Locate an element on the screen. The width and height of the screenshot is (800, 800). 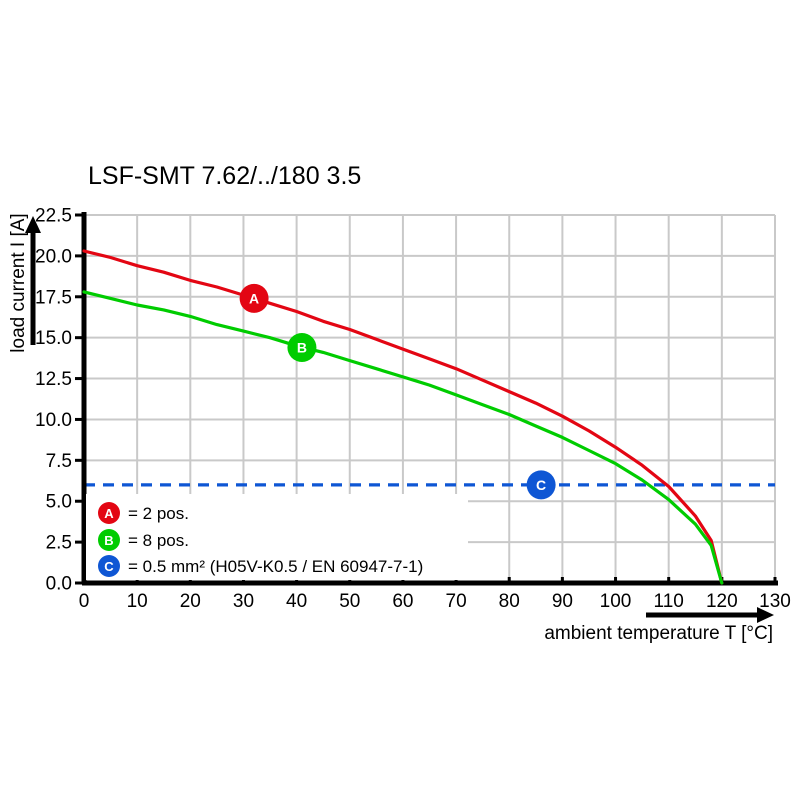
y-tick-label: 2.5 is located at coordinates (59, 543).